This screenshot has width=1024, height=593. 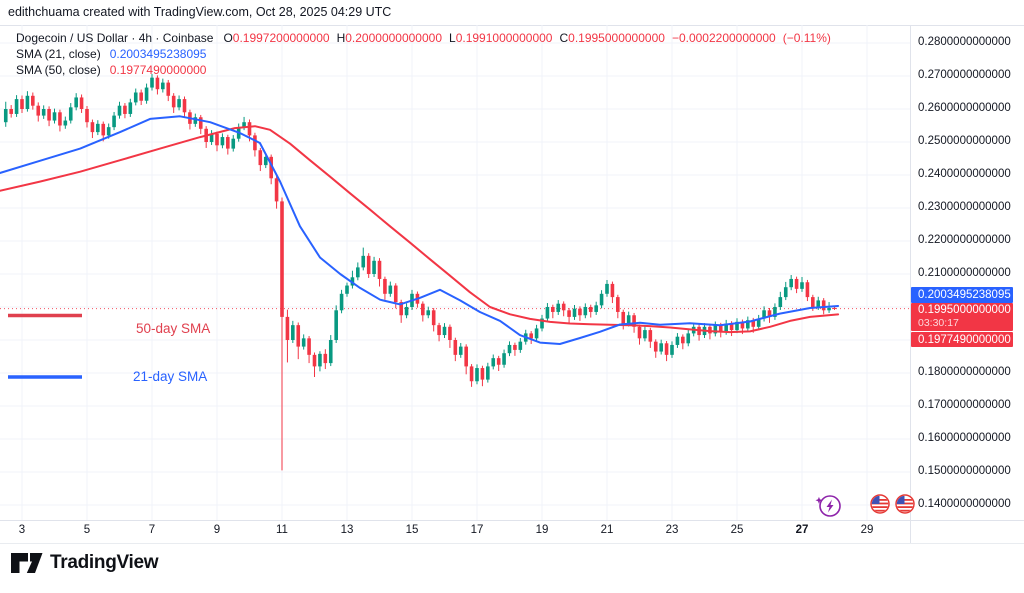 What do you see at coordinates (158, 54) in the screenshot?
I see `sma21-value: 0.2003495238095` at bounding box center [158, 54].